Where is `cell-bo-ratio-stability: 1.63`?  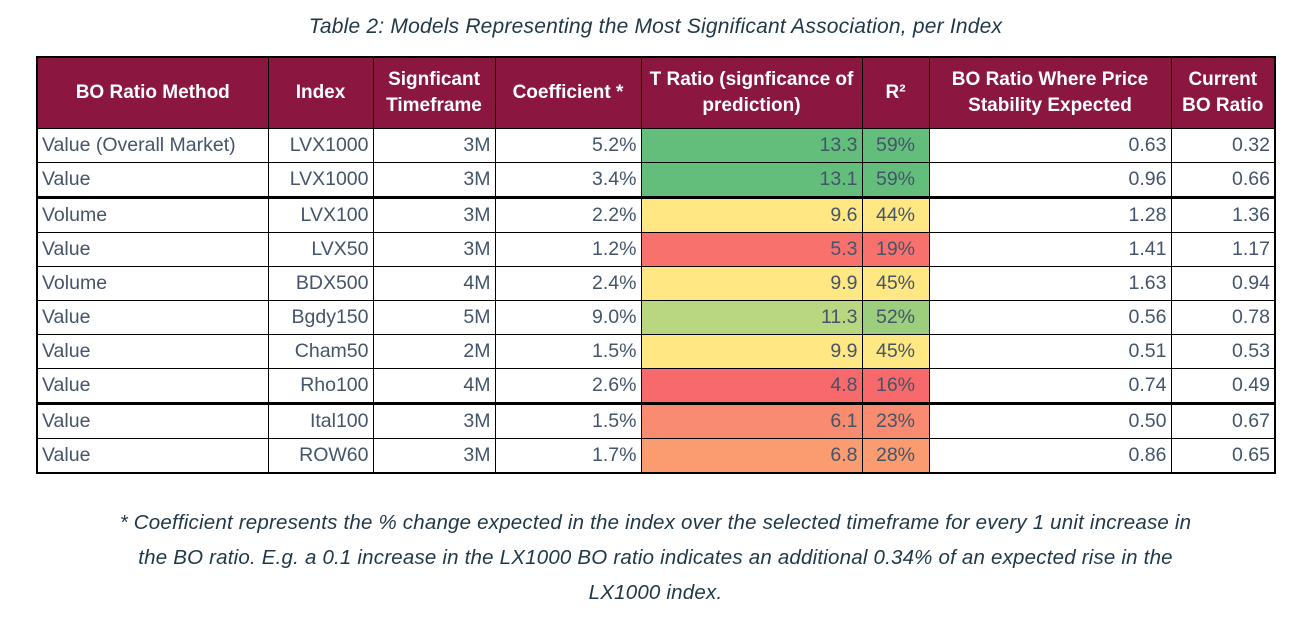 cell-bo-ratio-stability: 1.63 is located at coordinates (1050, 283).